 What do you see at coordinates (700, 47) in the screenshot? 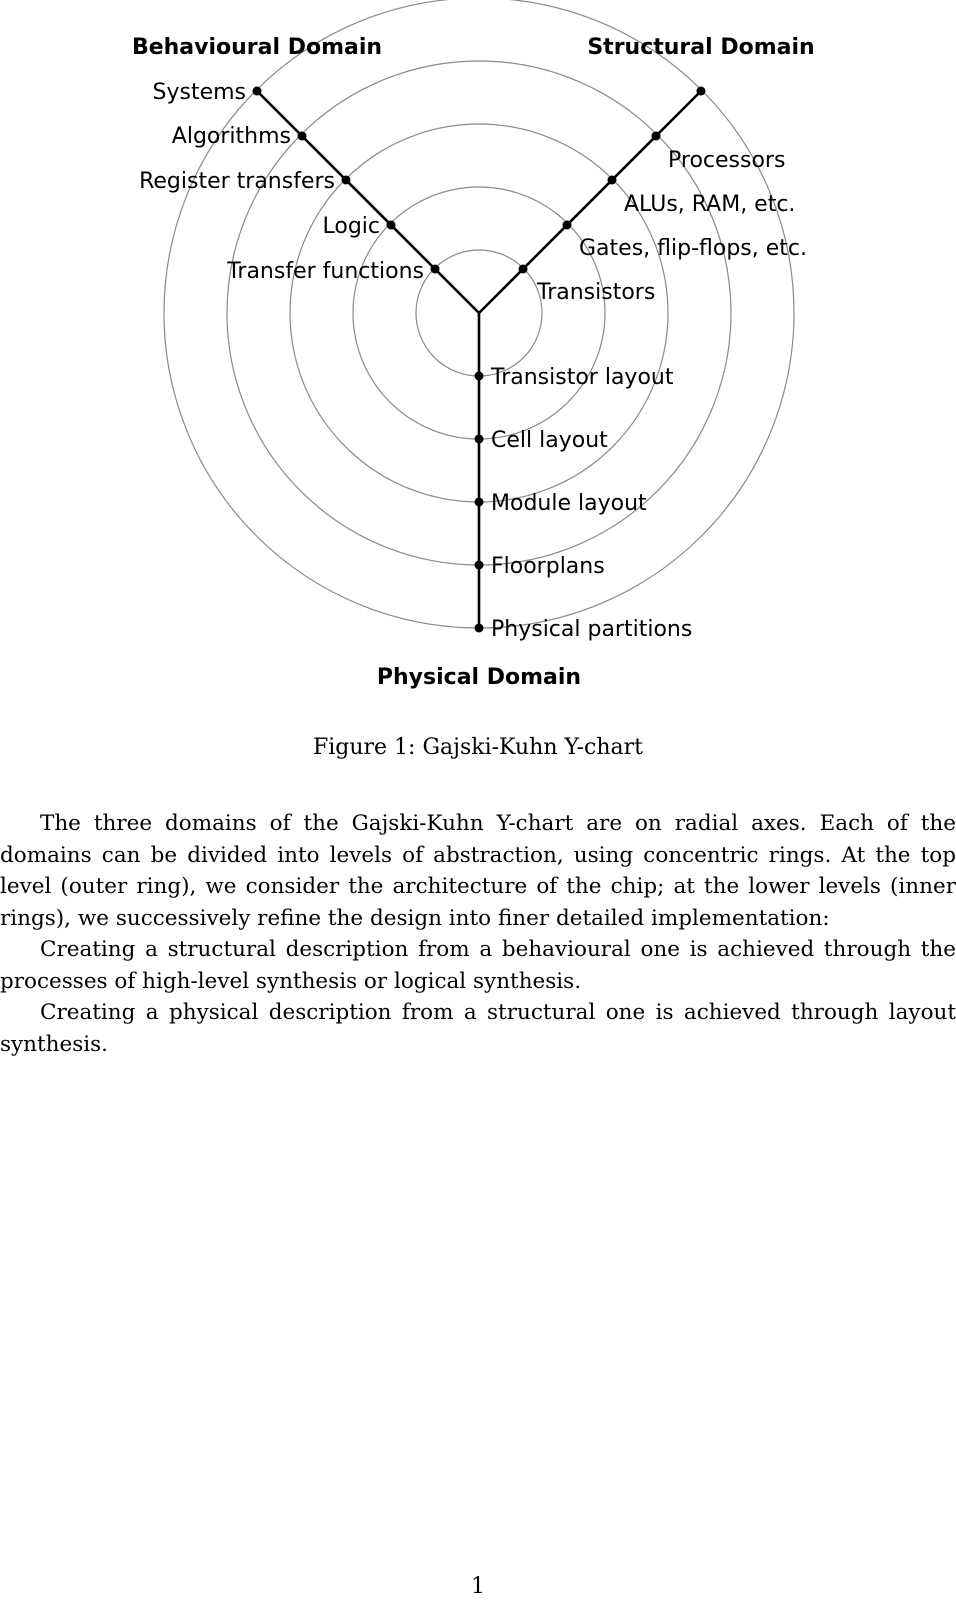
I see `structural-domain-title: Structural Domain` at bounding box center [700, 47].